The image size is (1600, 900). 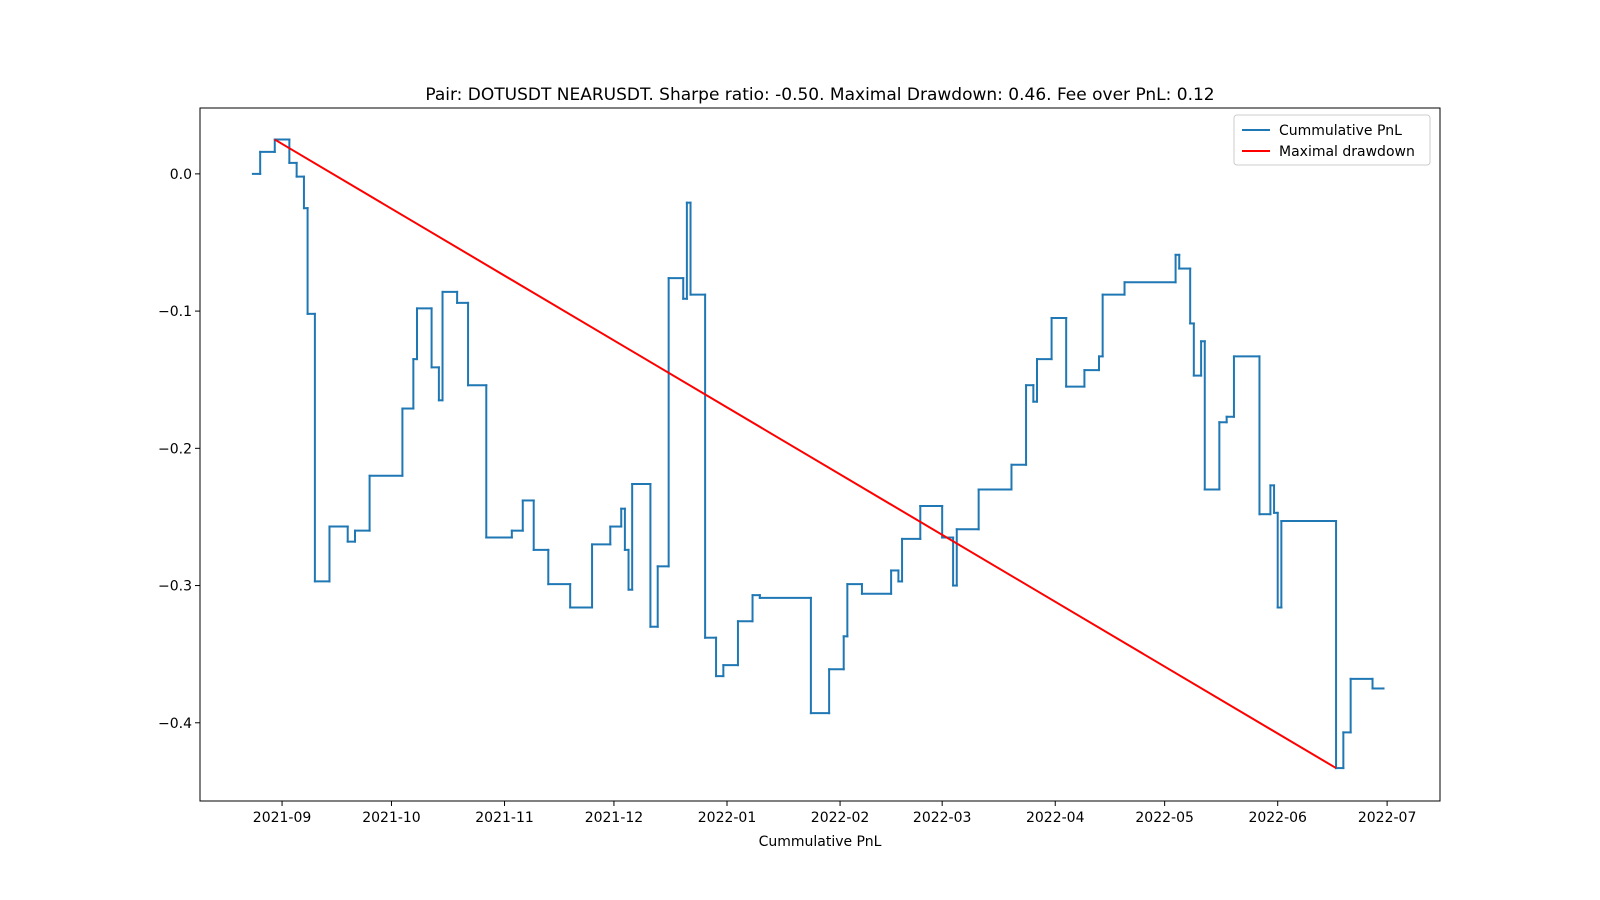 I want to click on y-tick-label: −0.4, so click(x=175, y=724).